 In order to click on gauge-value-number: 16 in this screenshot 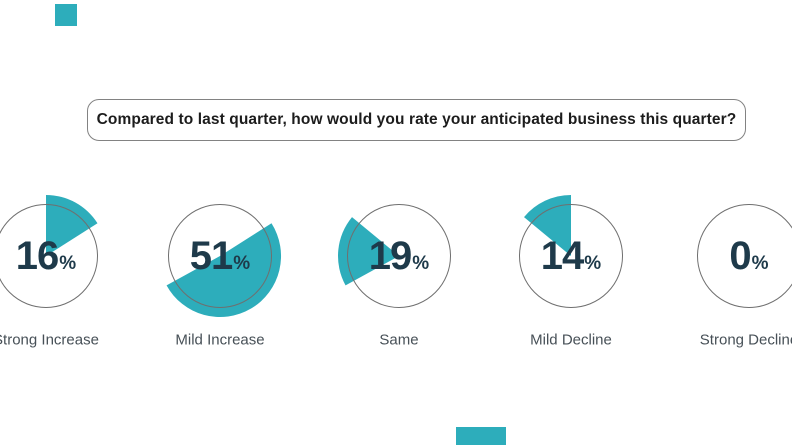, I will do `click(37, 256)`.